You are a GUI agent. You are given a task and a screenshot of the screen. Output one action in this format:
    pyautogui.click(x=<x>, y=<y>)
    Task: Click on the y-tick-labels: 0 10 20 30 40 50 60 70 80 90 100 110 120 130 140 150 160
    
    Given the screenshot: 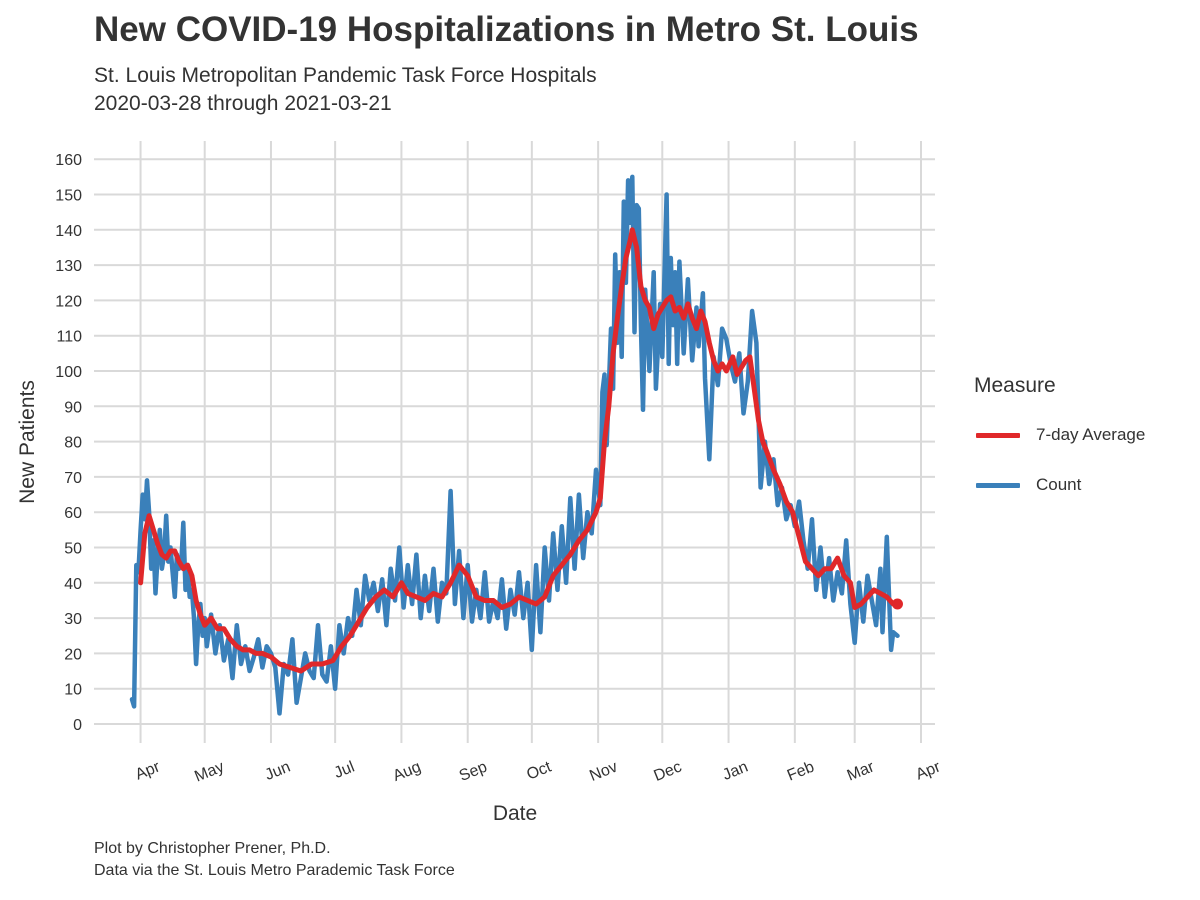 What is the action you would take?
    pyautogui.click(x=68, y=443)
    